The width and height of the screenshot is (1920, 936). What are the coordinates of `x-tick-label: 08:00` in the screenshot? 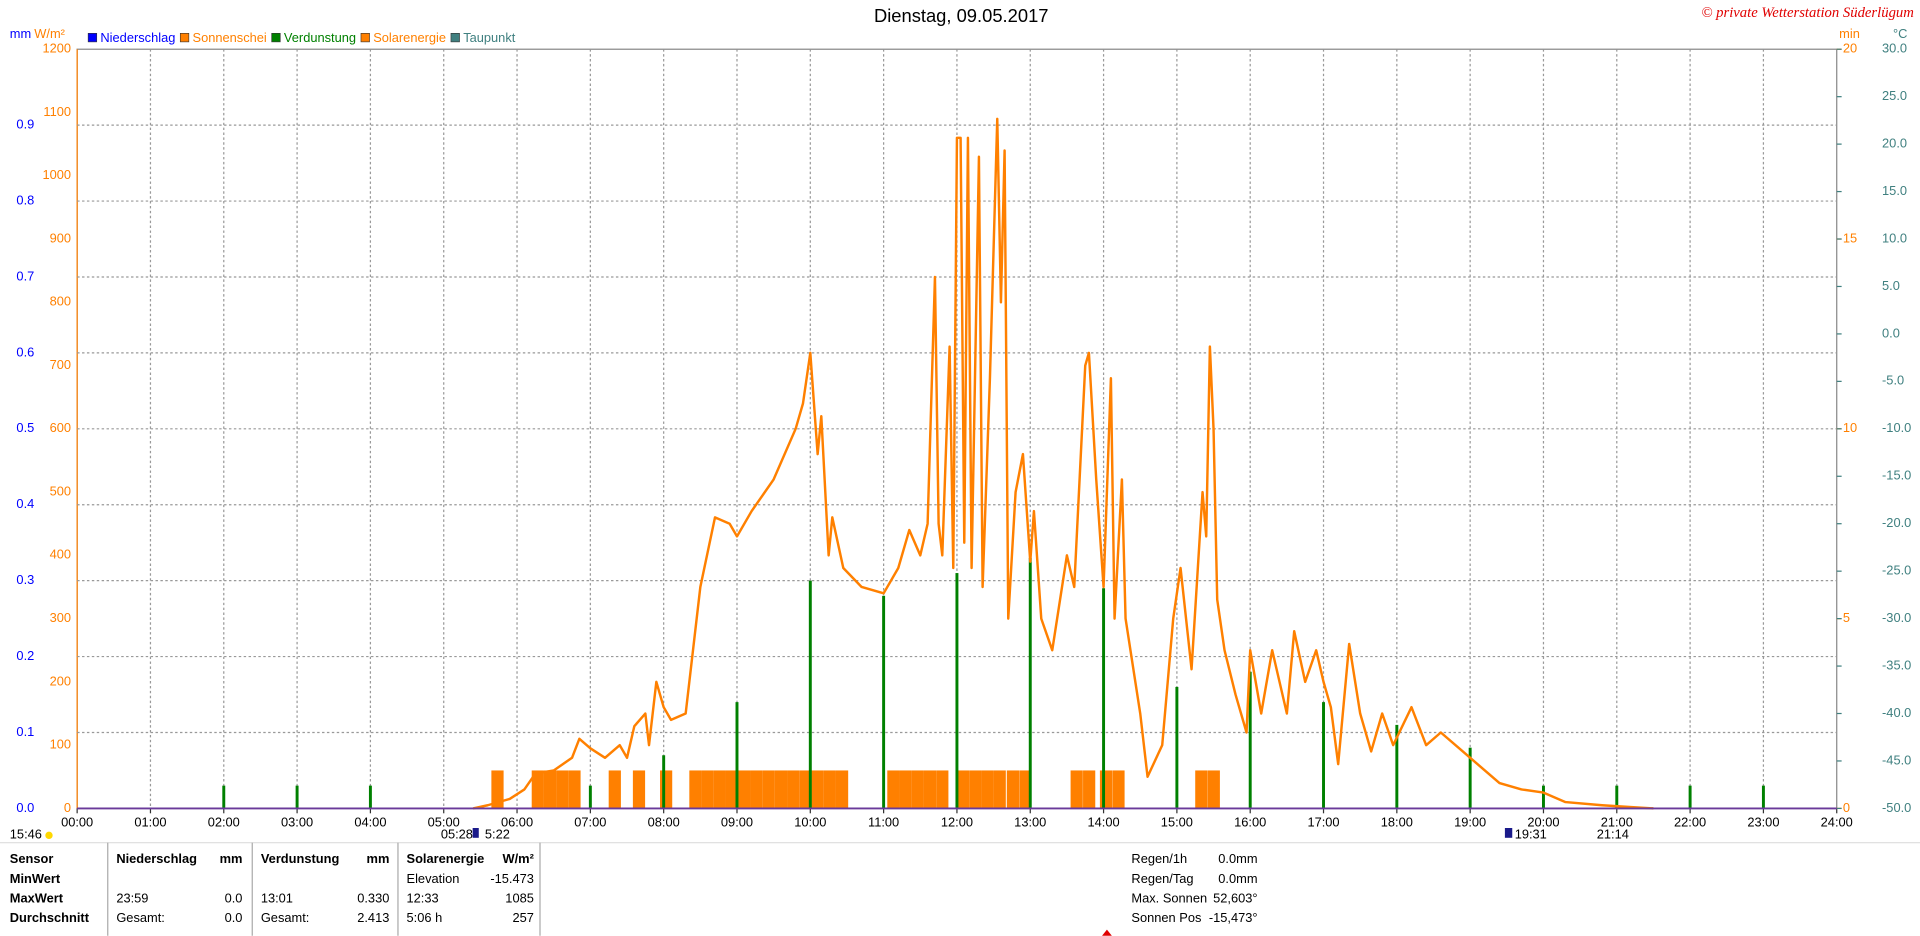 It's located at (664, 821).